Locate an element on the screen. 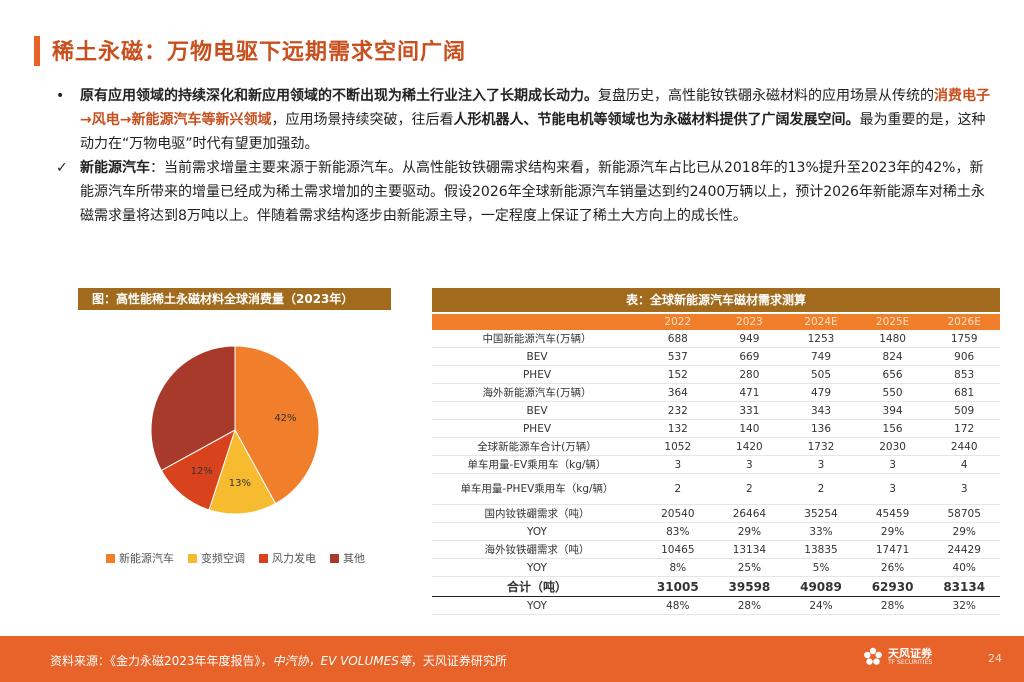  table-cell: 749 is located at coordinates (821, 356).